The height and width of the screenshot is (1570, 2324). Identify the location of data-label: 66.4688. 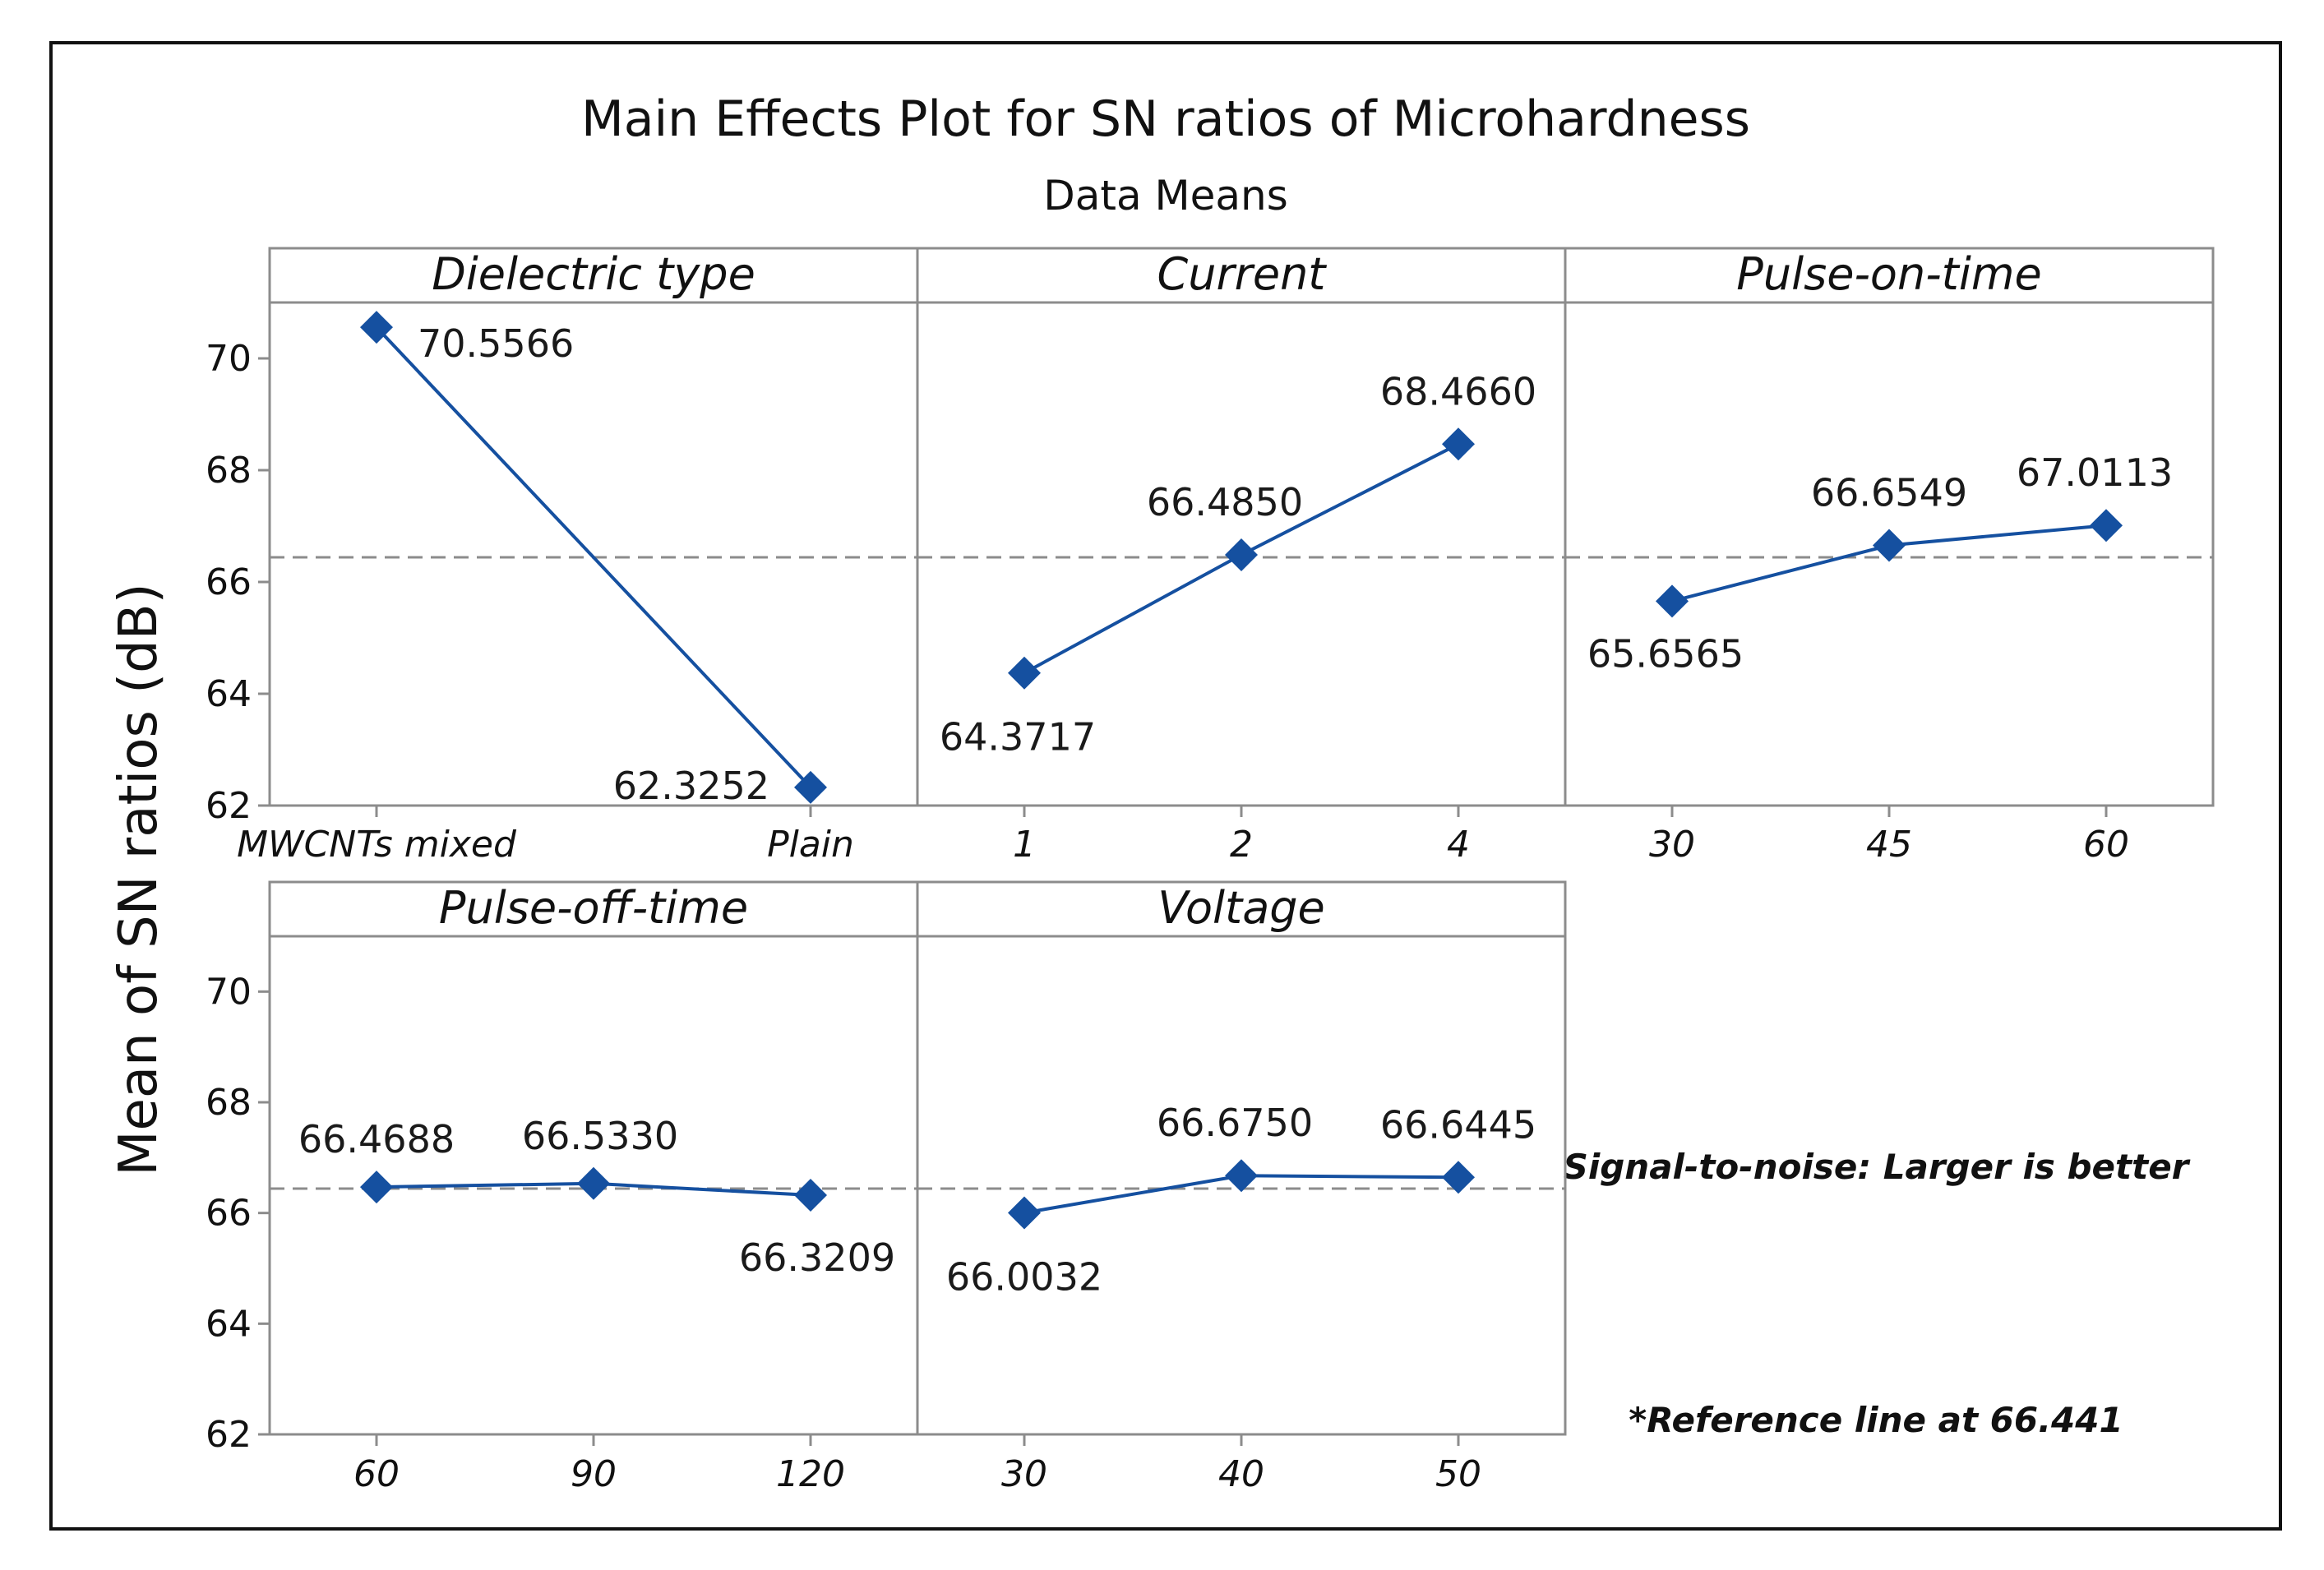
(376, 1139).